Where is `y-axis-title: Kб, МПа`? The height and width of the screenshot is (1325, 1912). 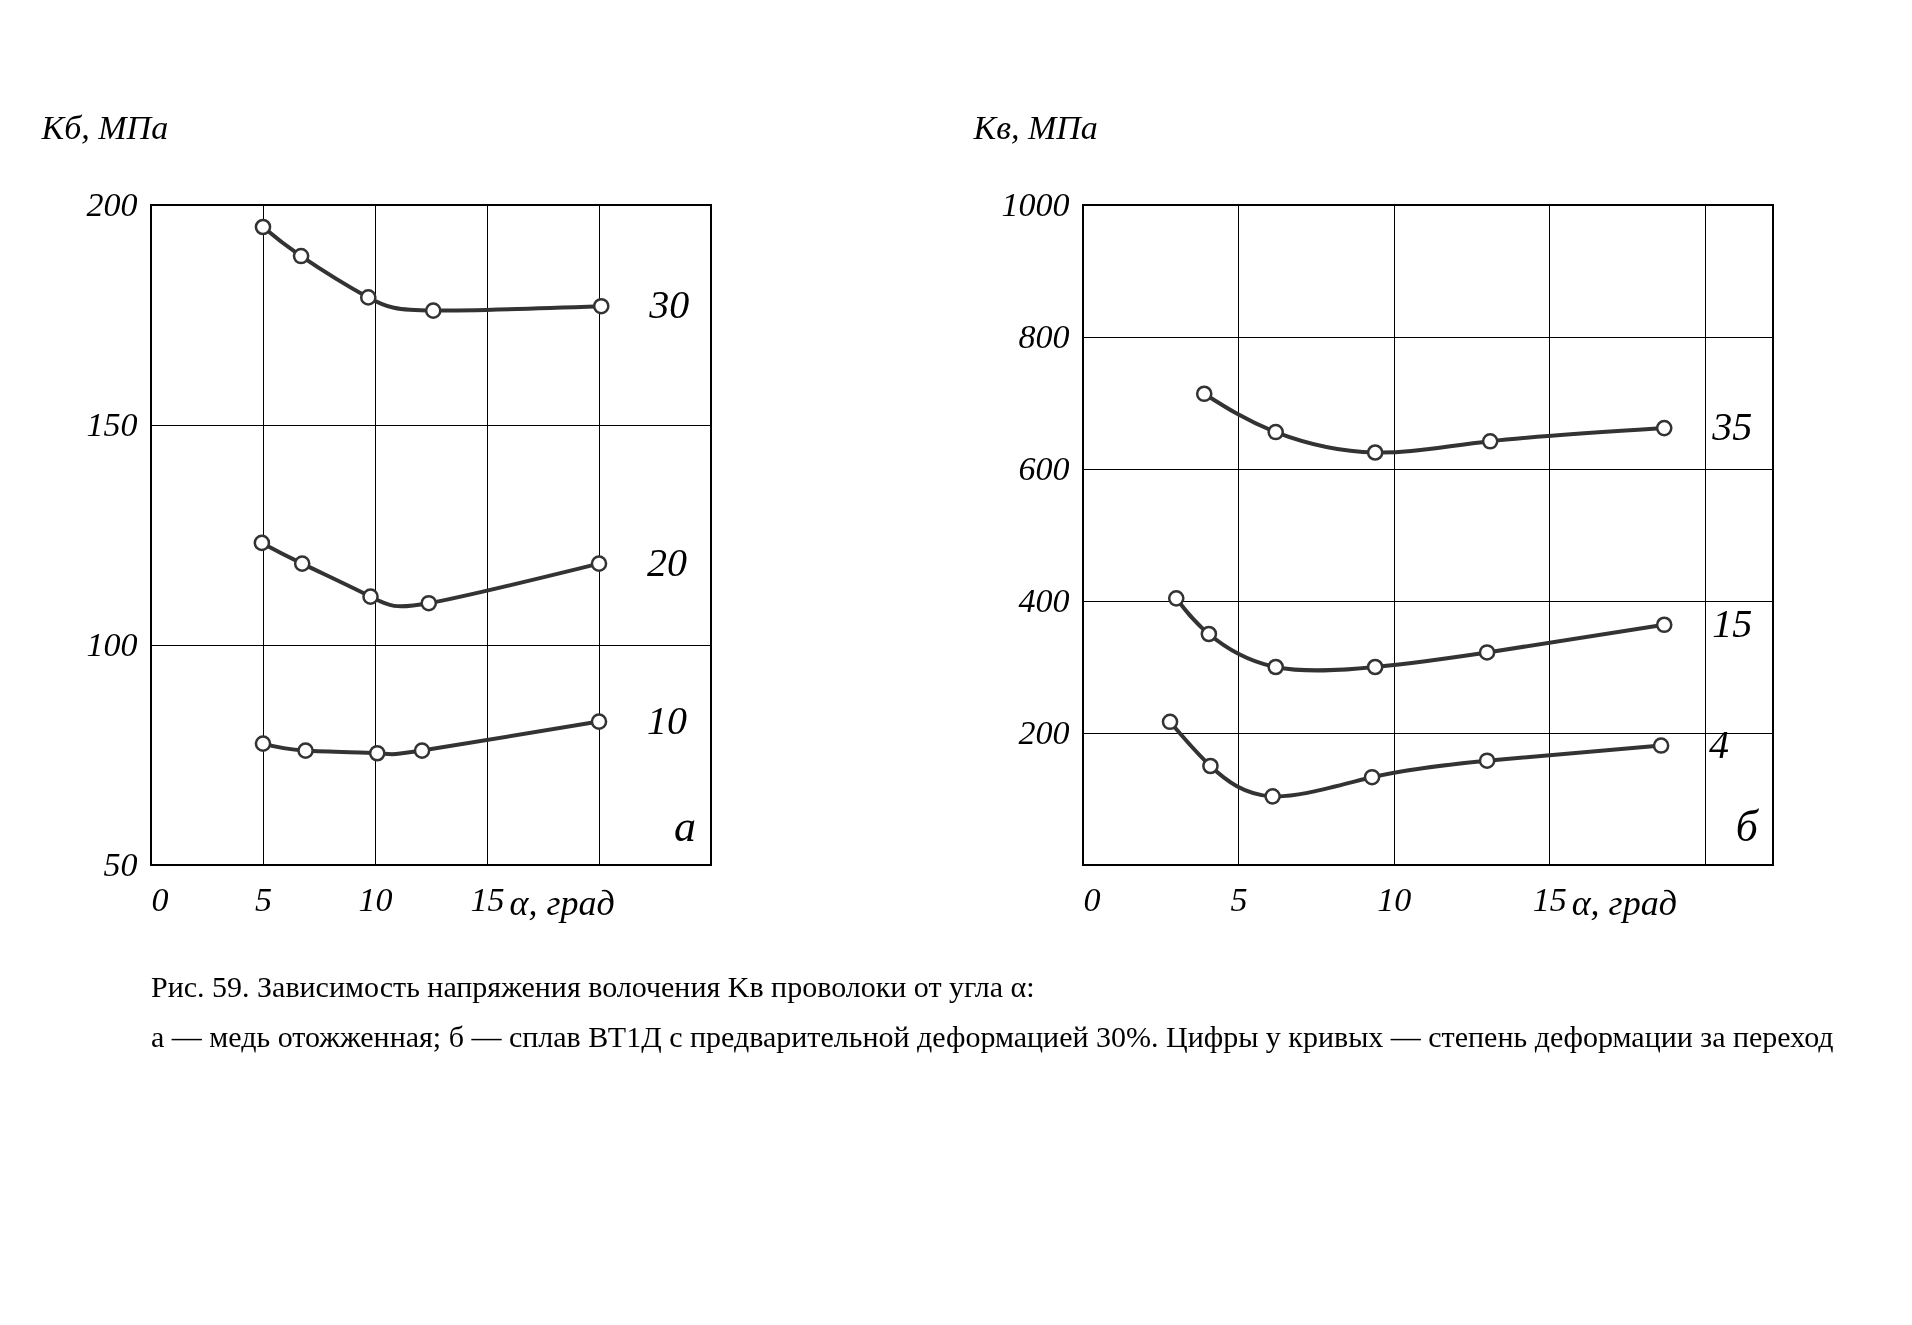 y-axis-title: Kб, МПа is located at coordinates (104, 127).